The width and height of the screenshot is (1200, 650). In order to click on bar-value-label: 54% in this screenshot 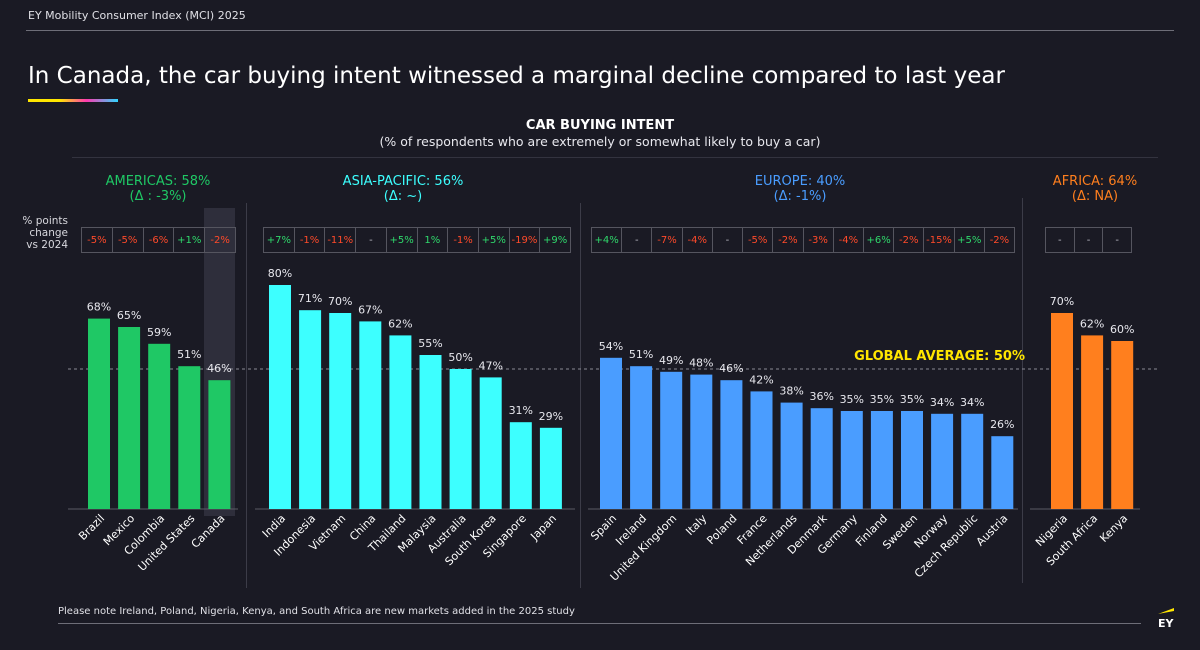, I will do `click(611, 346)`.